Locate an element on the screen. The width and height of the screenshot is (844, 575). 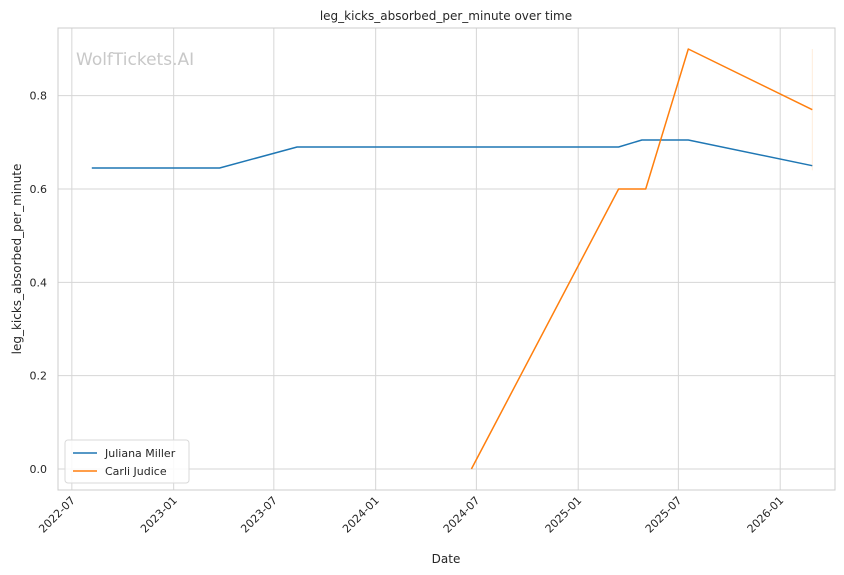
x-axis-label: Date is located at coordinates (446, 559).